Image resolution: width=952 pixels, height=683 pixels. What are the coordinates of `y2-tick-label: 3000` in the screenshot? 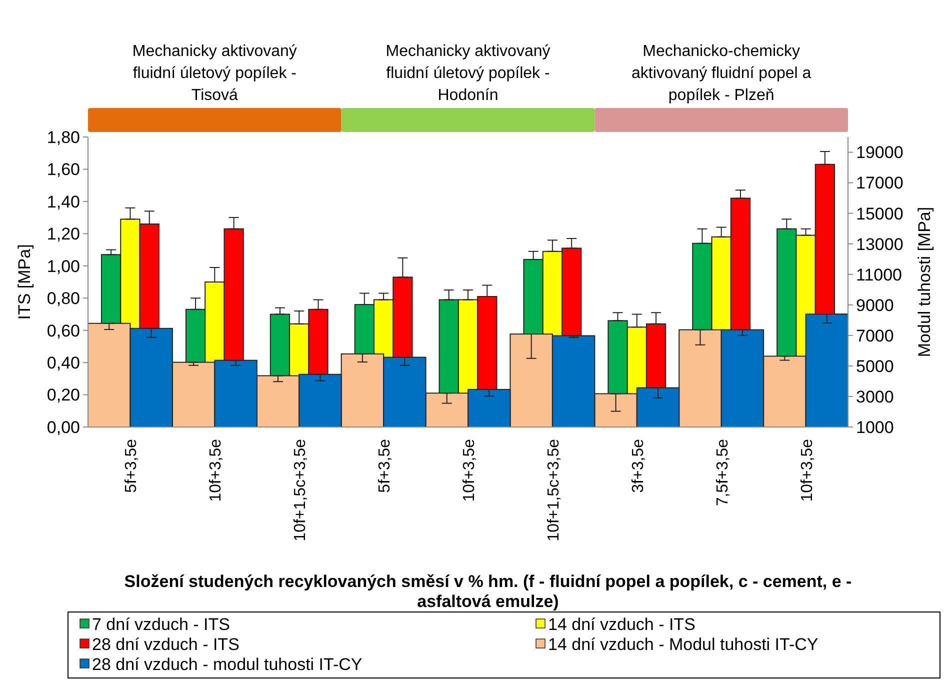 It's located at (875, 396).